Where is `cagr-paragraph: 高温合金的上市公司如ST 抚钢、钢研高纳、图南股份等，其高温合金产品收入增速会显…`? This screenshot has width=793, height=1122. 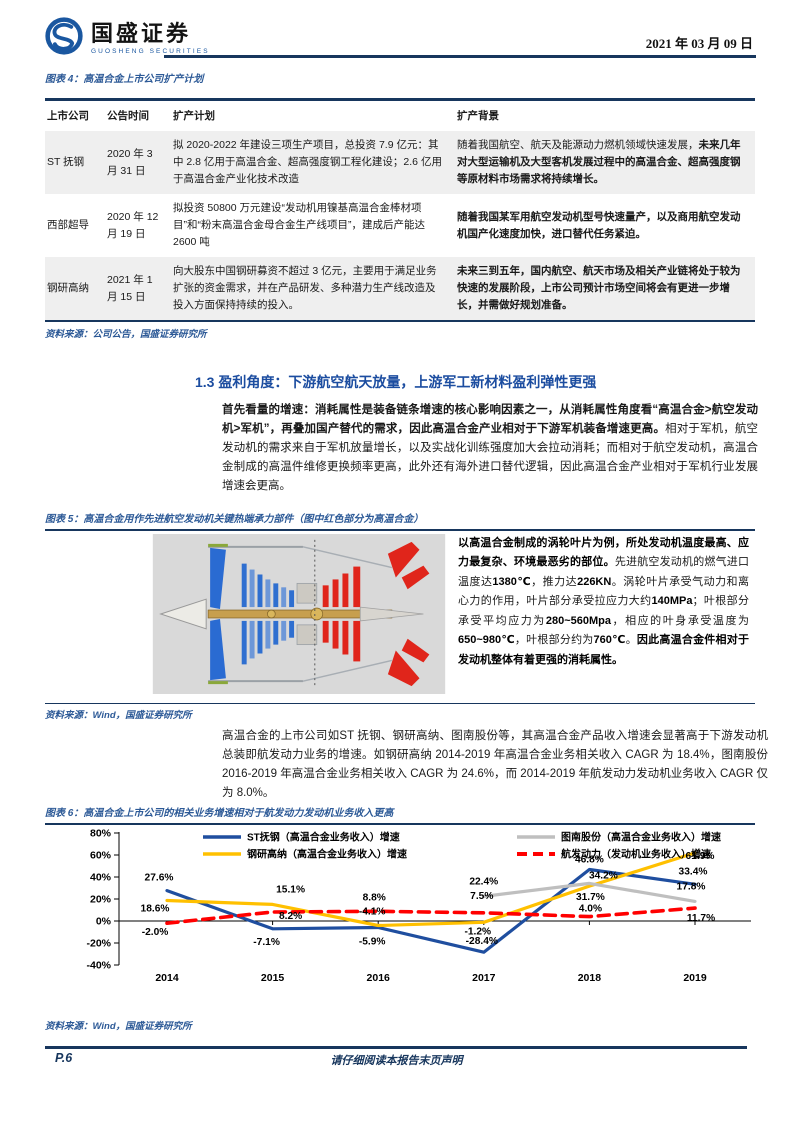
cagr-paragraph: 高温合金的上市公司如ST 抚钢、钢研高纳、图南股份等，其高温合金产品收入增速会显… is located at coordinates (495, 764).